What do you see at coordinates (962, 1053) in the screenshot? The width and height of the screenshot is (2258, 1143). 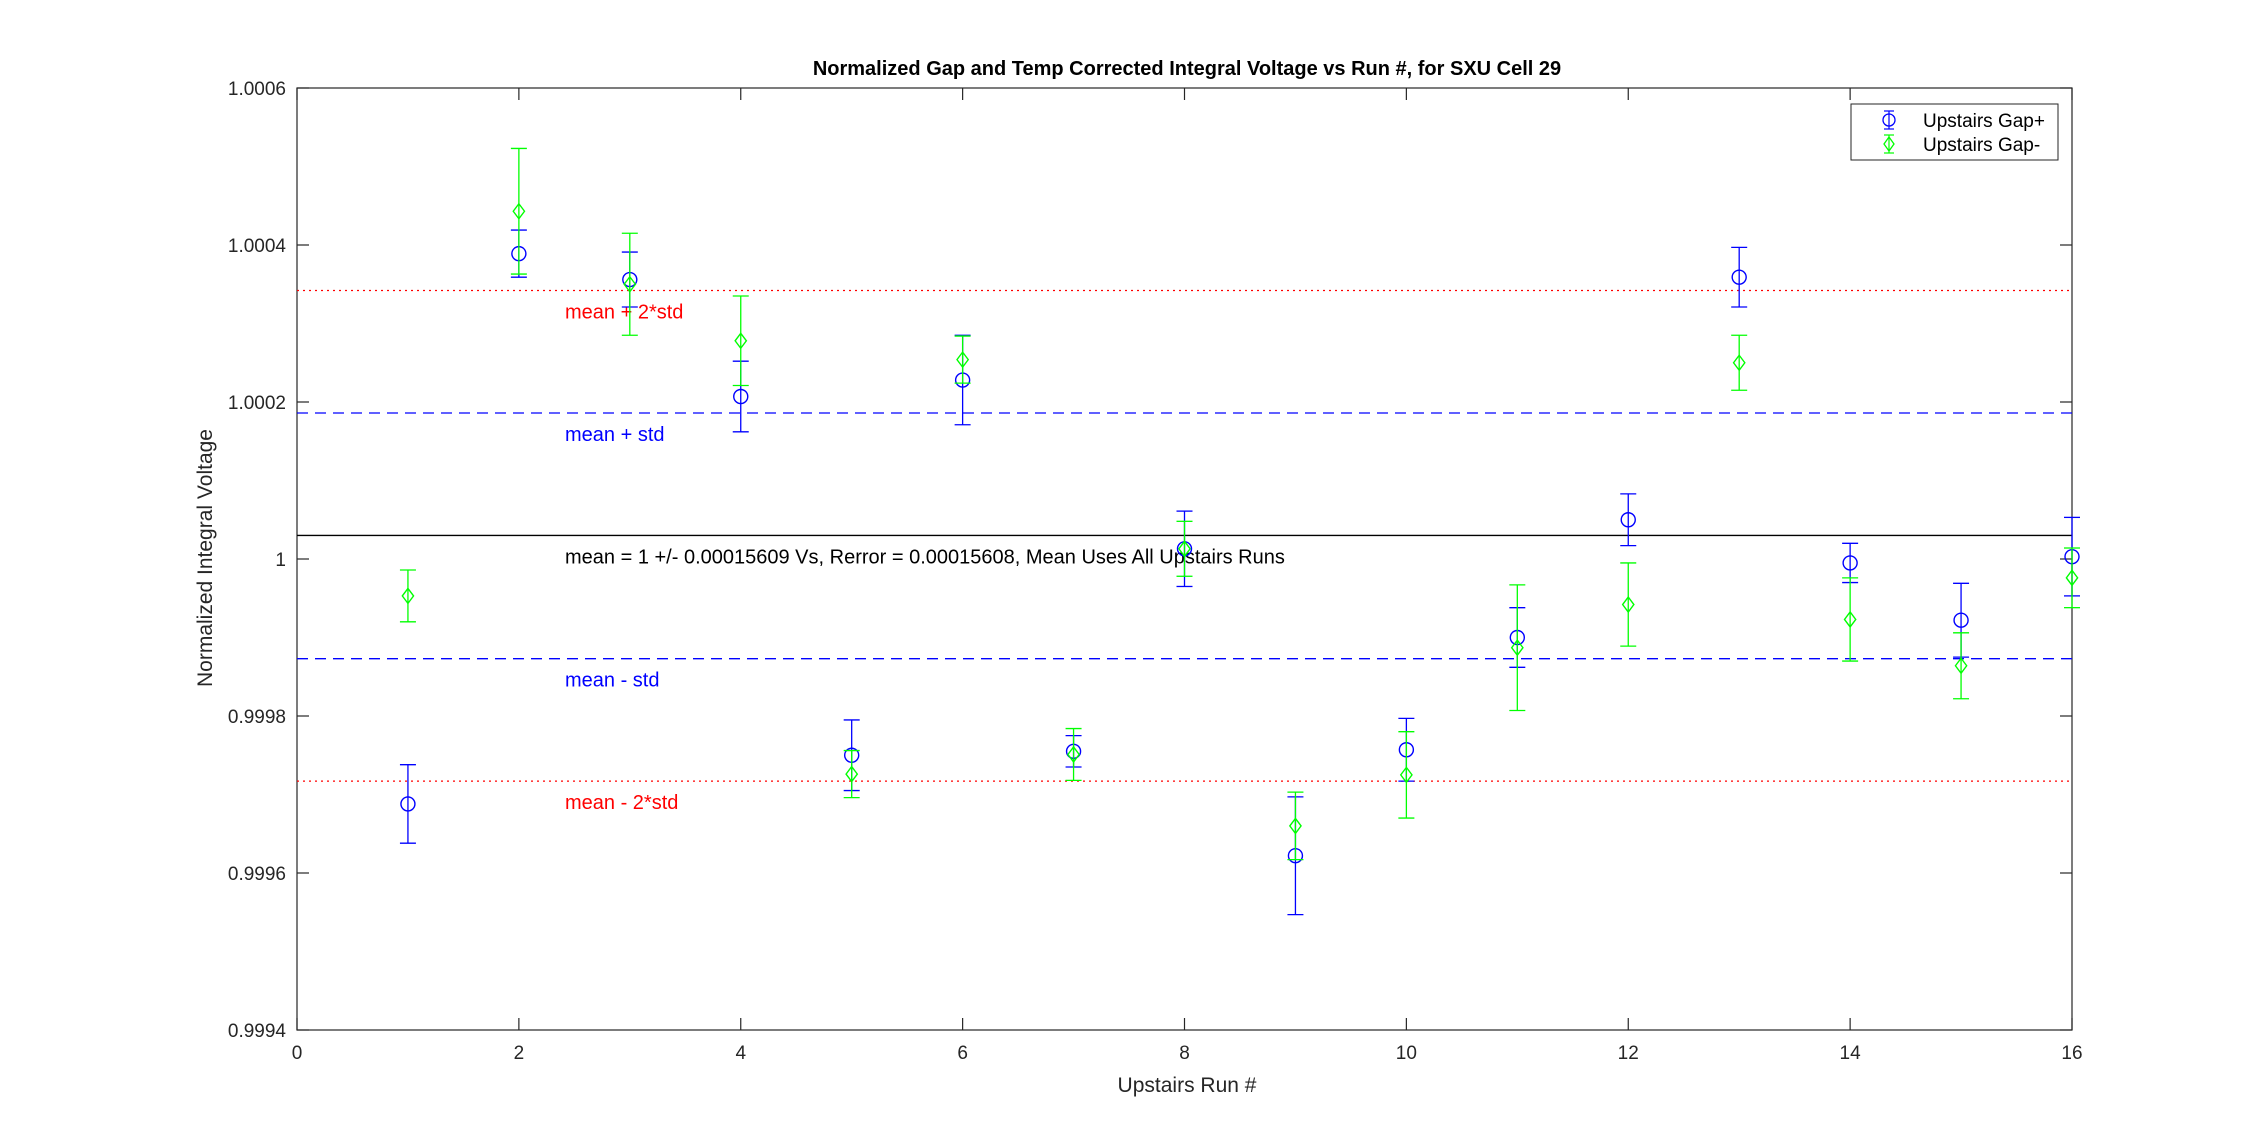 I see `x-tick-label: 6` at bounding box center [962, 1053].